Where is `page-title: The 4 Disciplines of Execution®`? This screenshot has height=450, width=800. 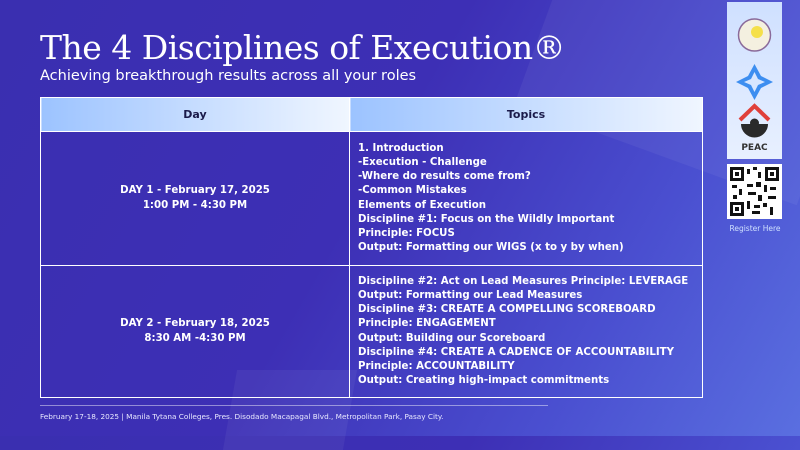 page-title: The 4 Disciplines of Execution® is located at coordinates (303, 47).